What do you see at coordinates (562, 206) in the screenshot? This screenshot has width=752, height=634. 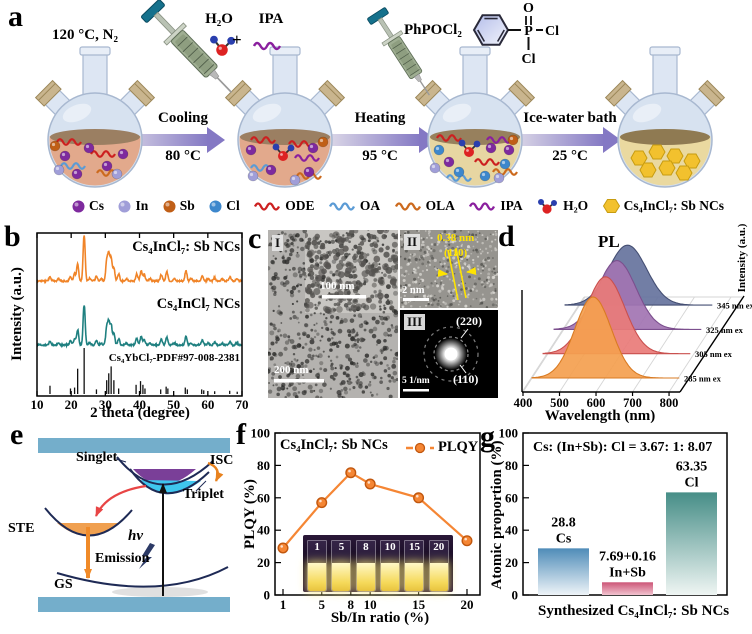 I see `legend-item-H-O: H₂O` at bounding box center [562, 206].